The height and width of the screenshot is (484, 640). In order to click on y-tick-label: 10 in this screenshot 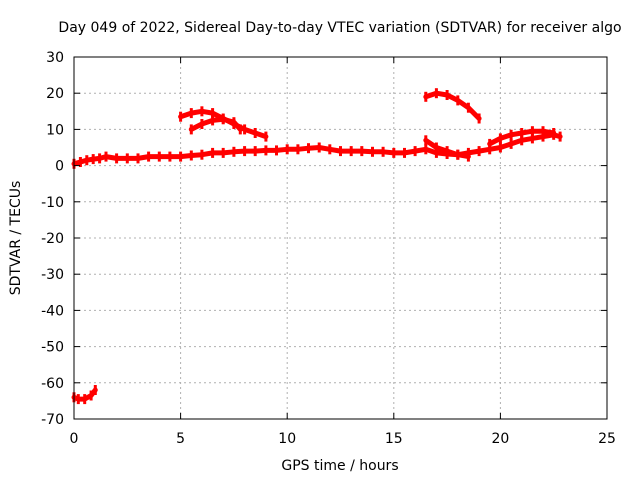, I will do `click(55, 130)`.